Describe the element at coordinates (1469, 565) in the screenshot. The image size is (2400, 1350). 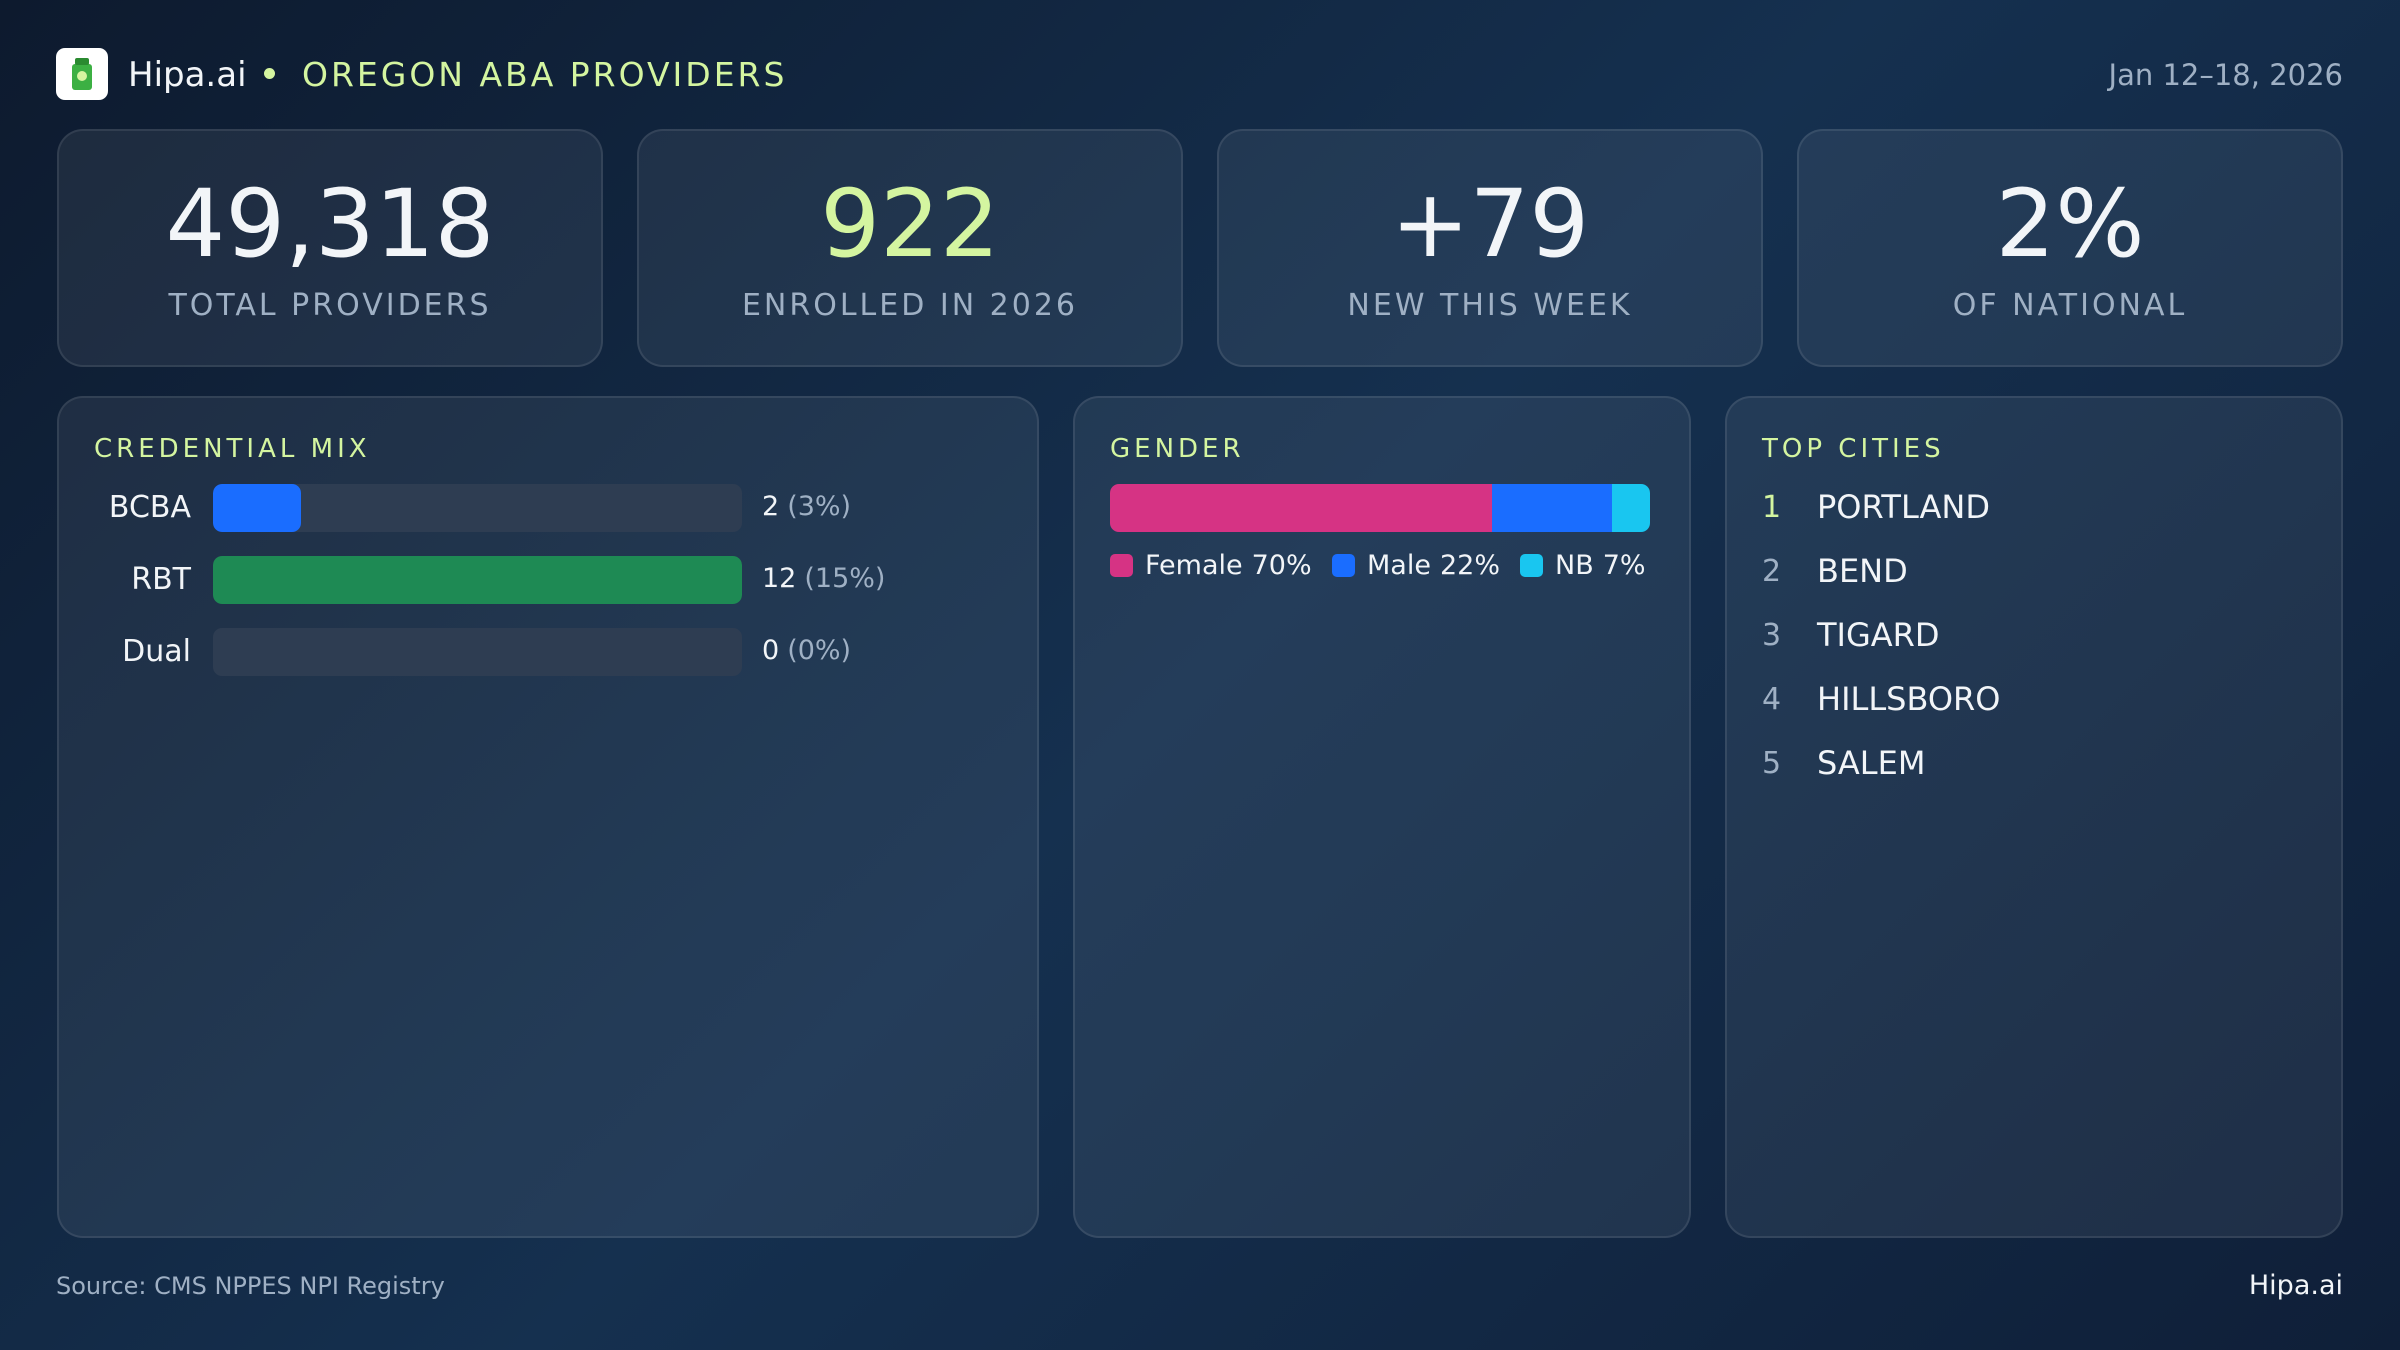
I see `legend-value: 22%` at that location.